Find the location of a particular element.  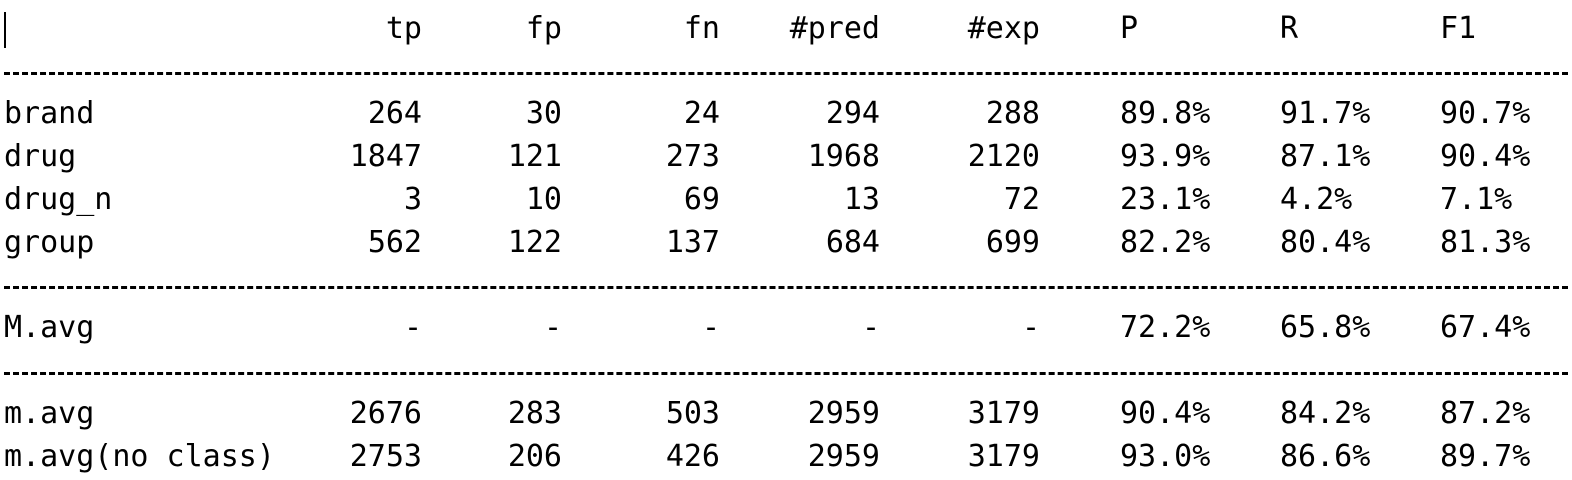

header-recall: R is located at coordinates (1289, 28).